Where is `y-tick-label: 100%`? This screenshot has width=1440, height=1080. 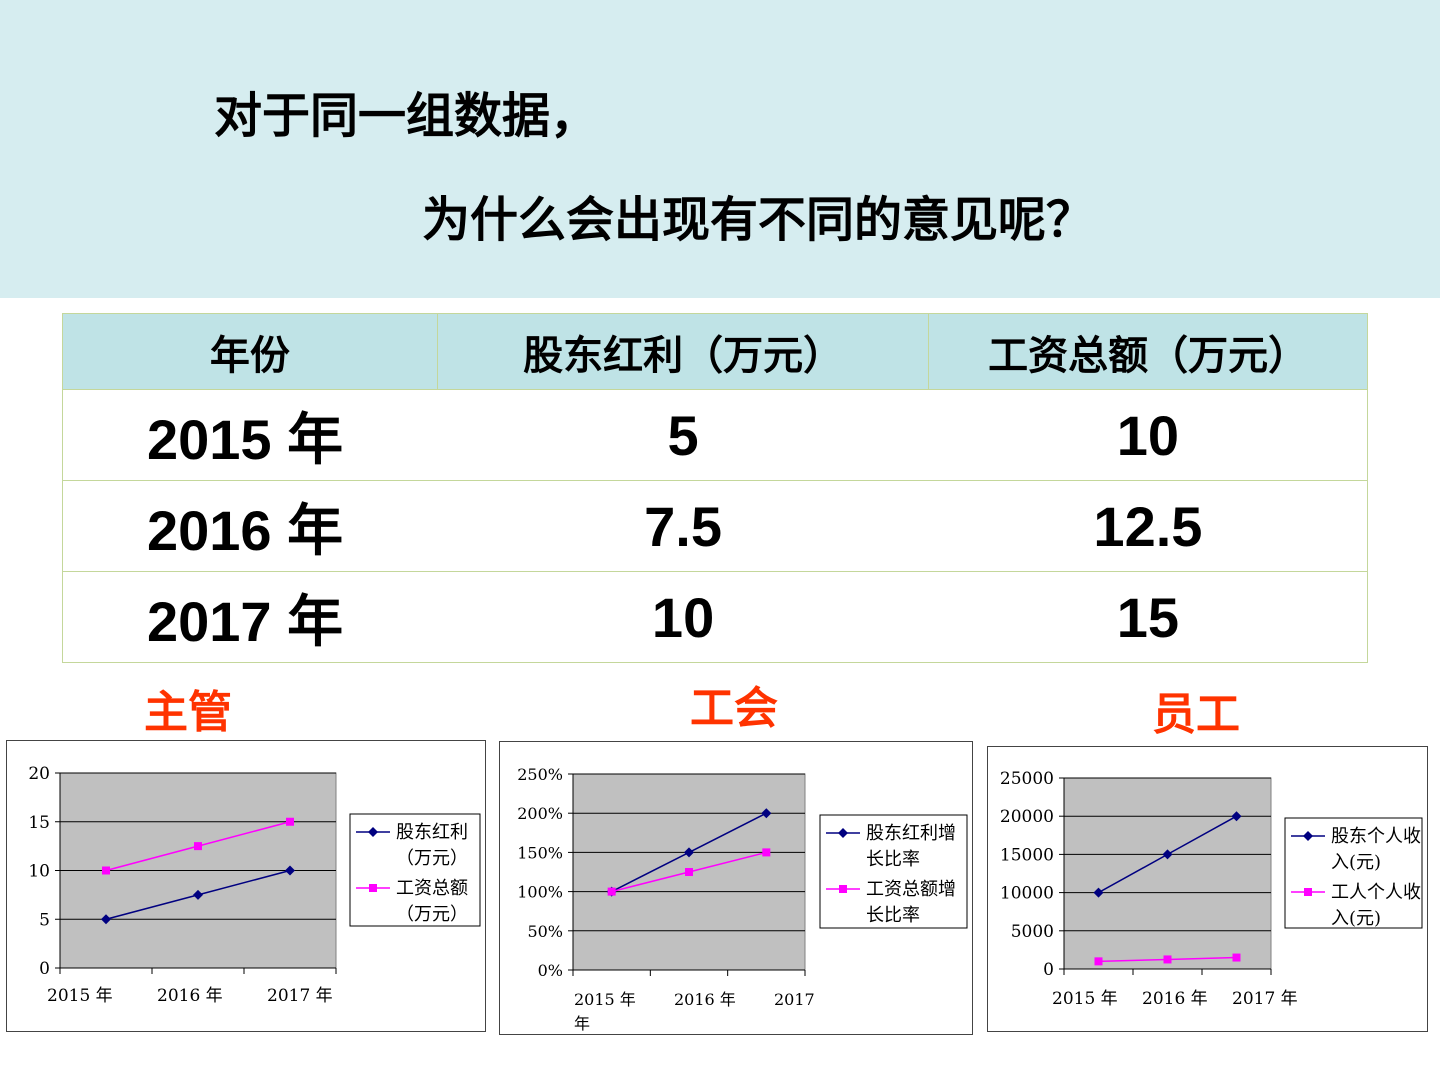
y-tick-label: 100% is located at coordinates (540, 892).